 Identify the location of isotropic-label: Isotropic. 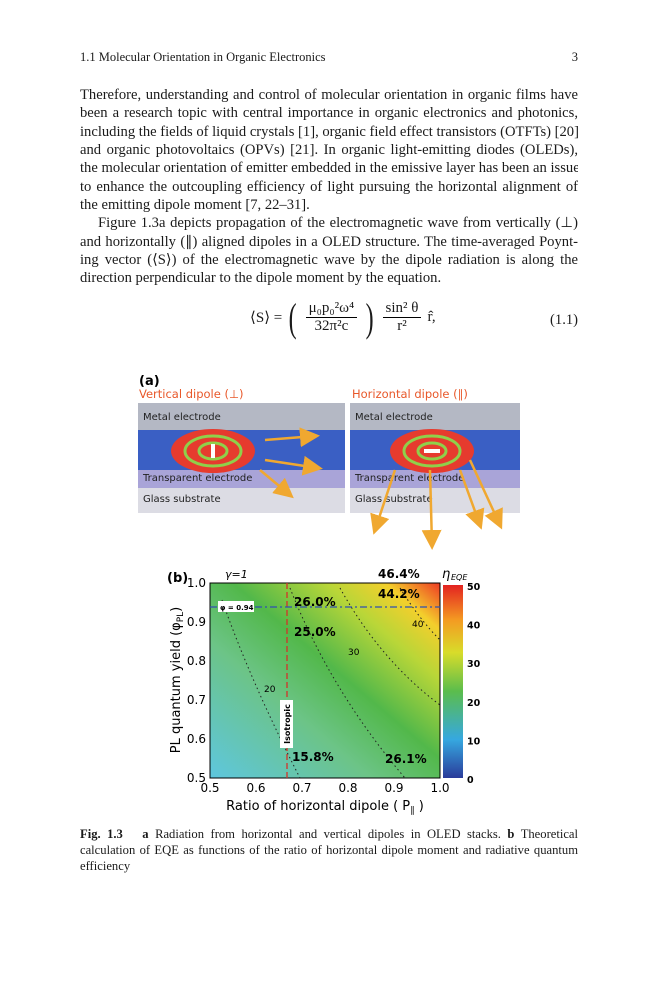
(287, 724).